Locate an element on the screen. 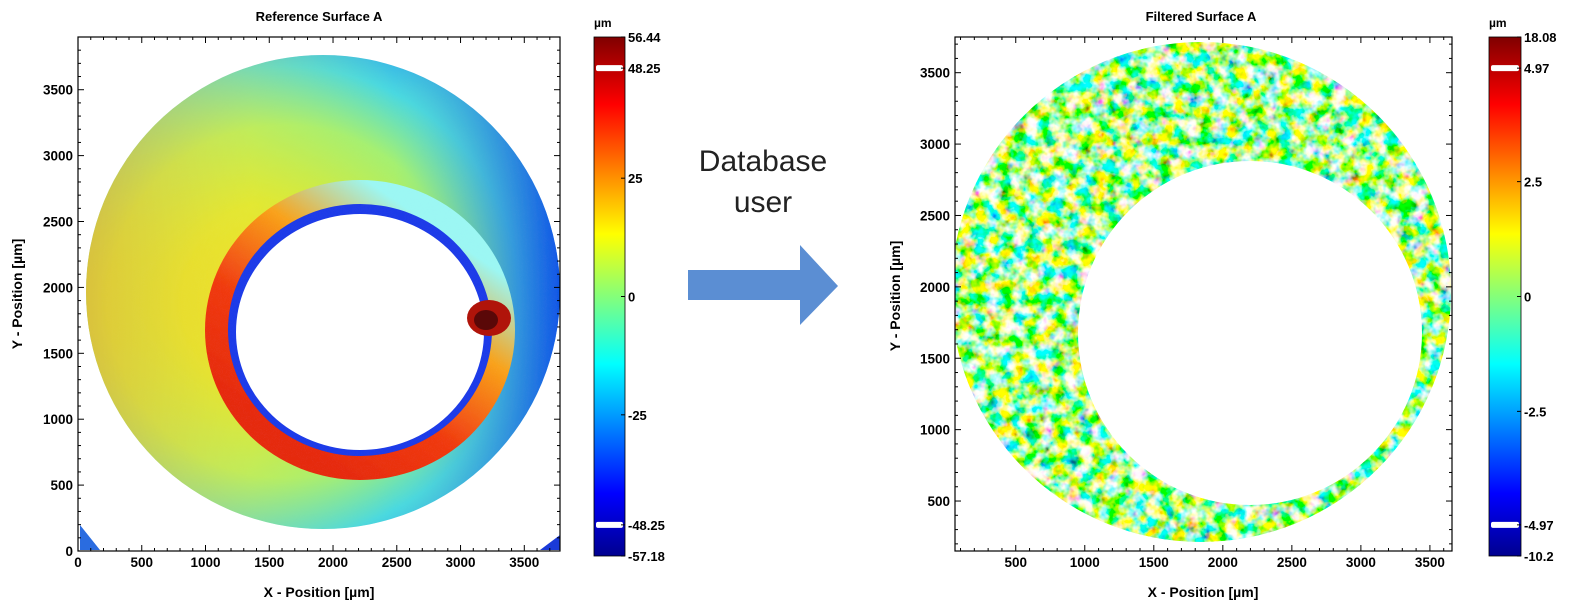 The width and height of the screenshot is (1583, 604). arrow-label-line1: Database is located at coordinates (763, 161).